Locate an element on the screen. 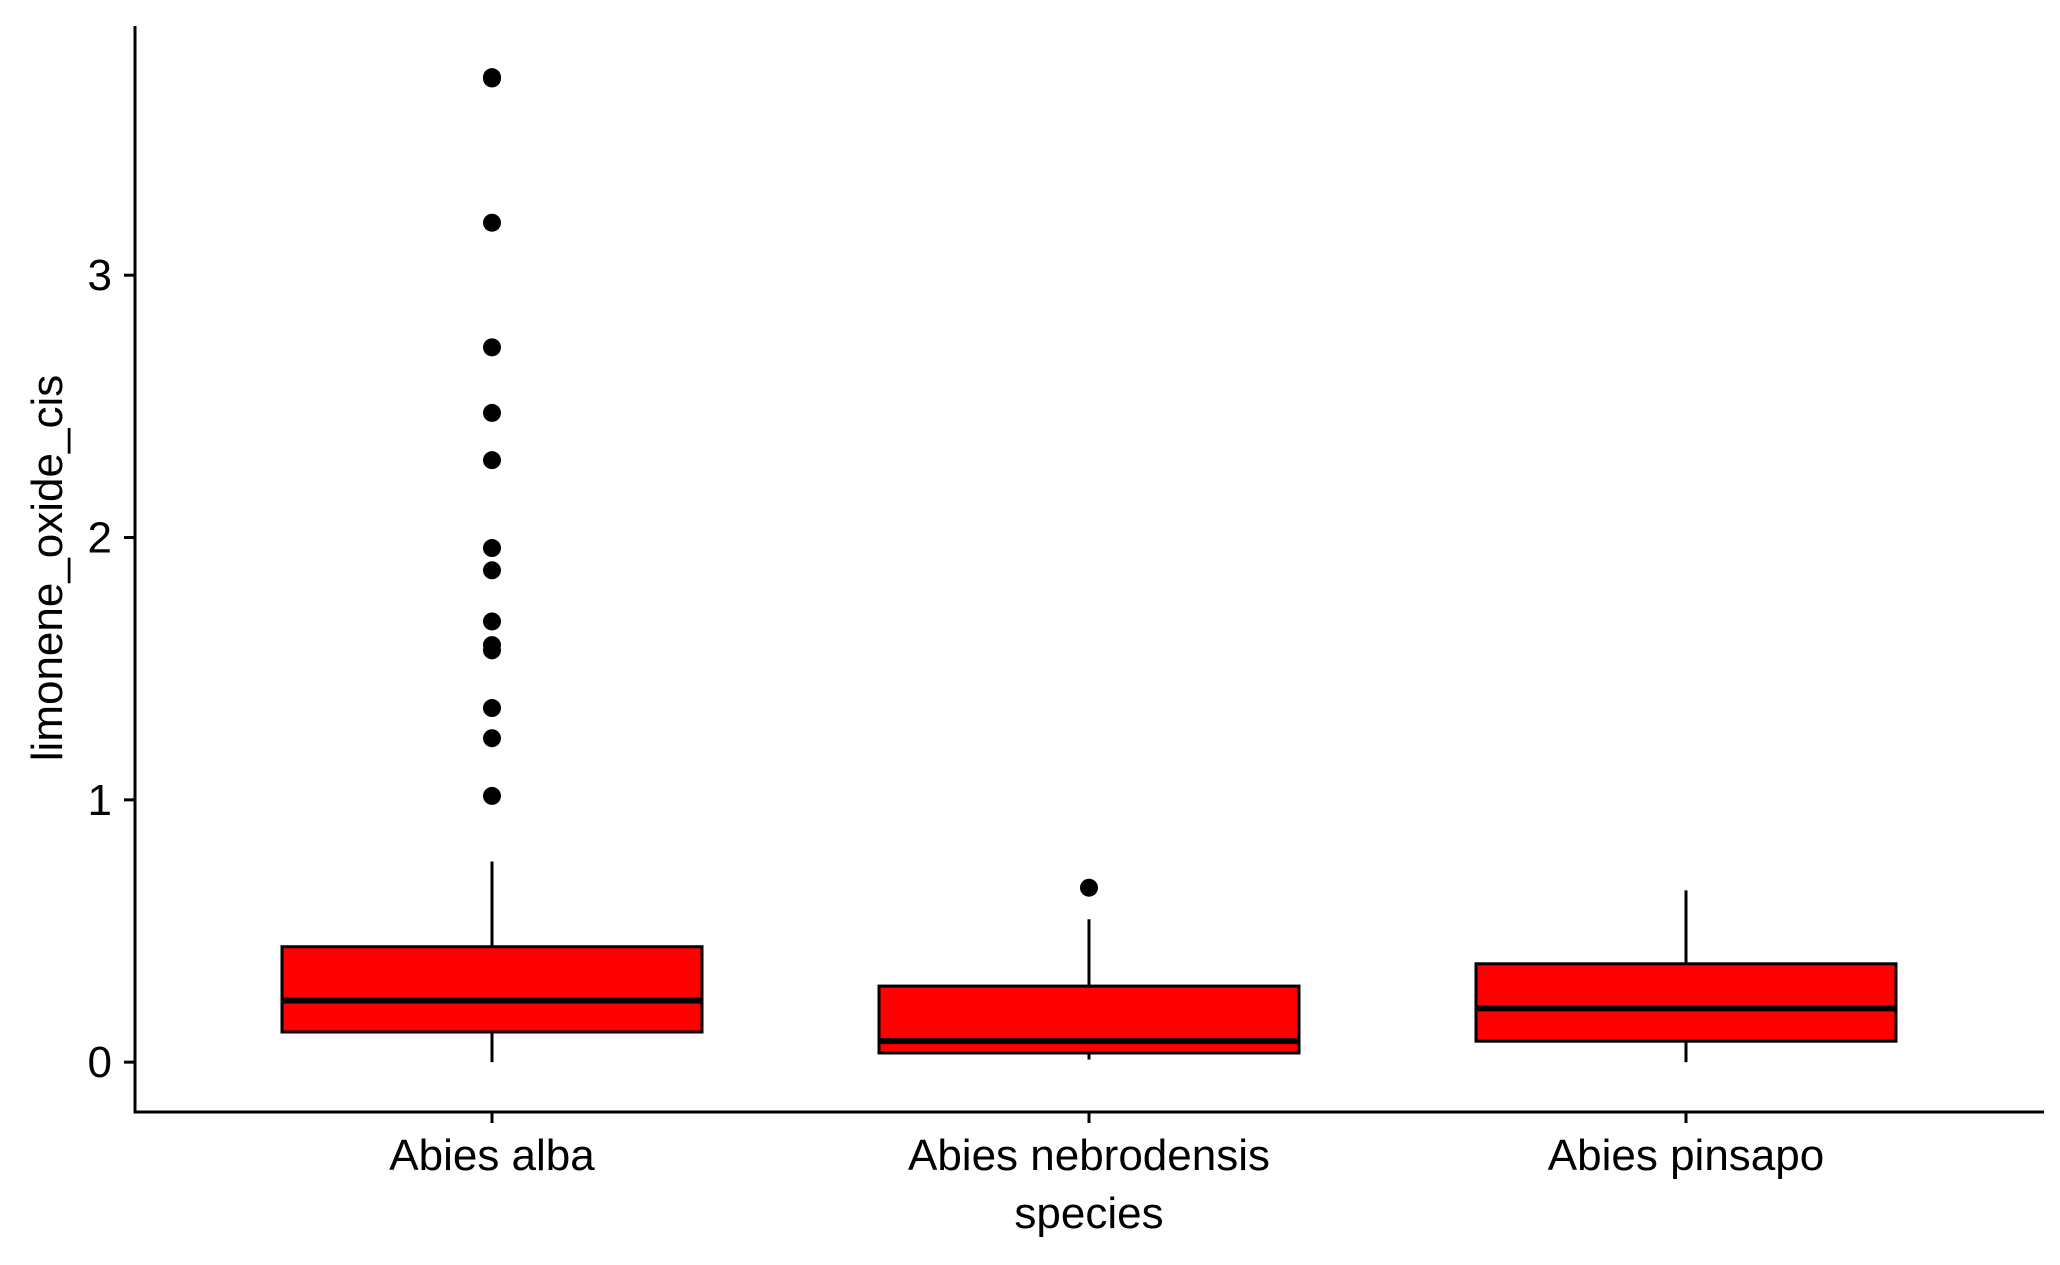 The width and height of the screenshot is (2060, 1265). x-tick-label: Abies alba is located at coordinates (492, 1155).